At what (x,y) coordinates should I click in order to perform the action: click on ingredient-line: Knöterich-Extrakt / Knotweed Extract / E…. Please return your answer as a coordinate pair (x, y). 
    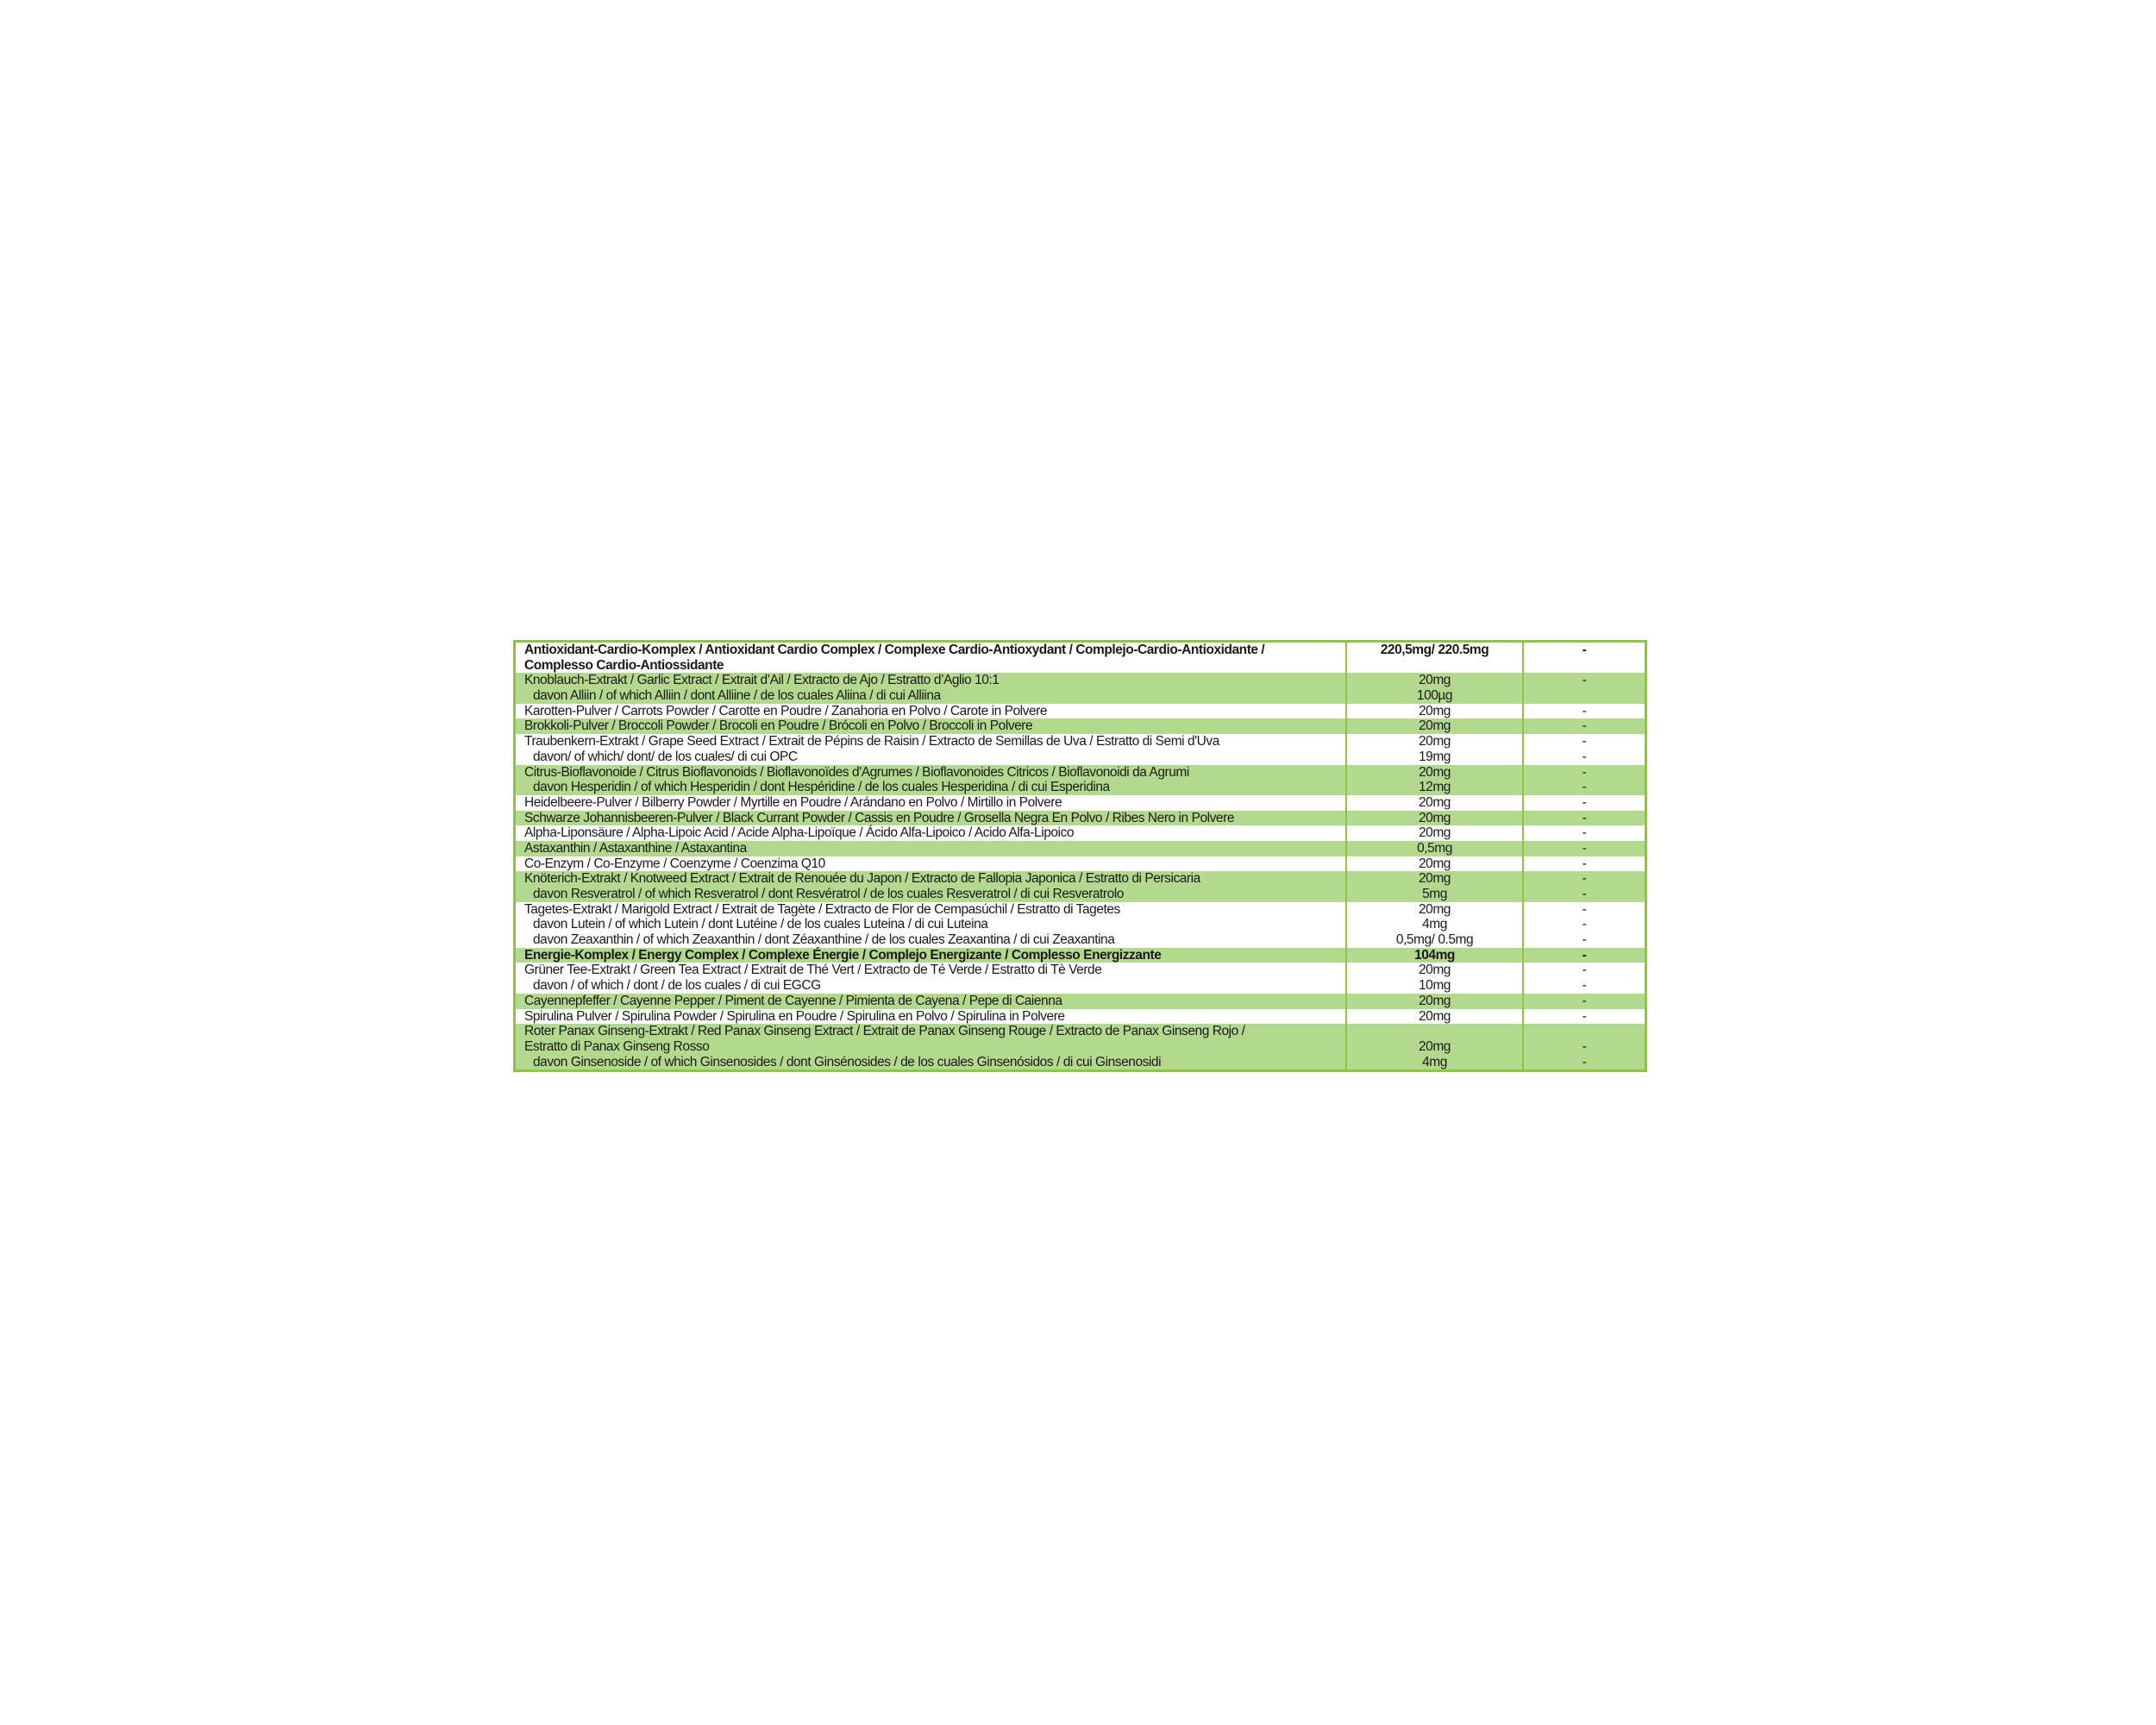
    Looking at the image, I should click on (862, 879).